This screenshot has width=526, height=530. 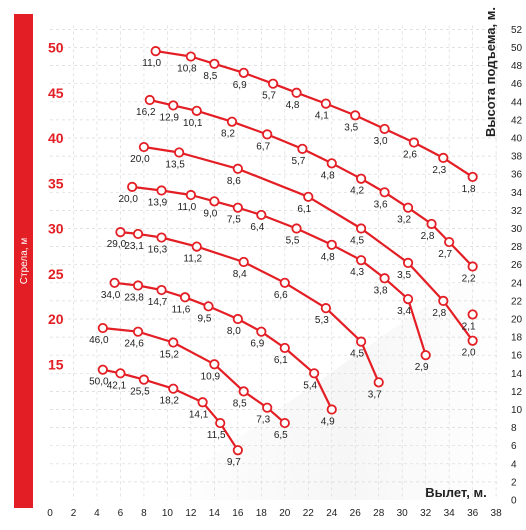 What do you see at coordinates (56, 274) in the screenshot?
I see `boom-length-label: 25` at bounding box center [56, 274].